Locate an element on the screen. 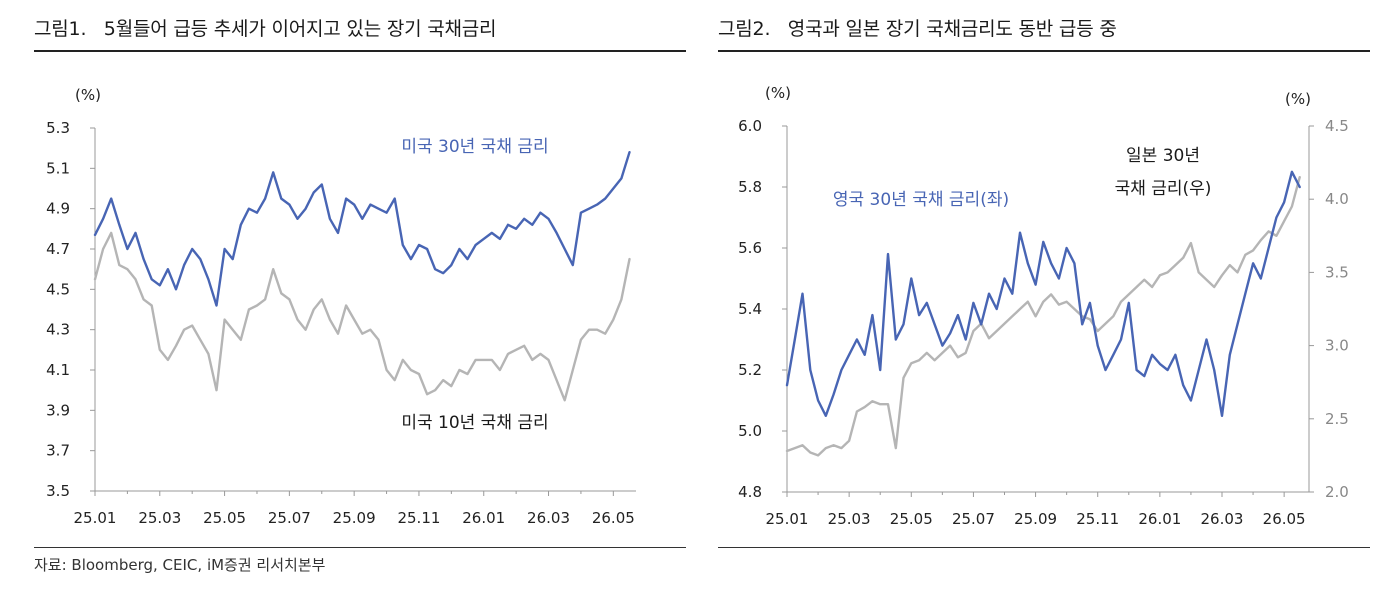 The width and height of the screenshot is (1400, 593). panel2-title-rule is located at coordinates (1044, 51).